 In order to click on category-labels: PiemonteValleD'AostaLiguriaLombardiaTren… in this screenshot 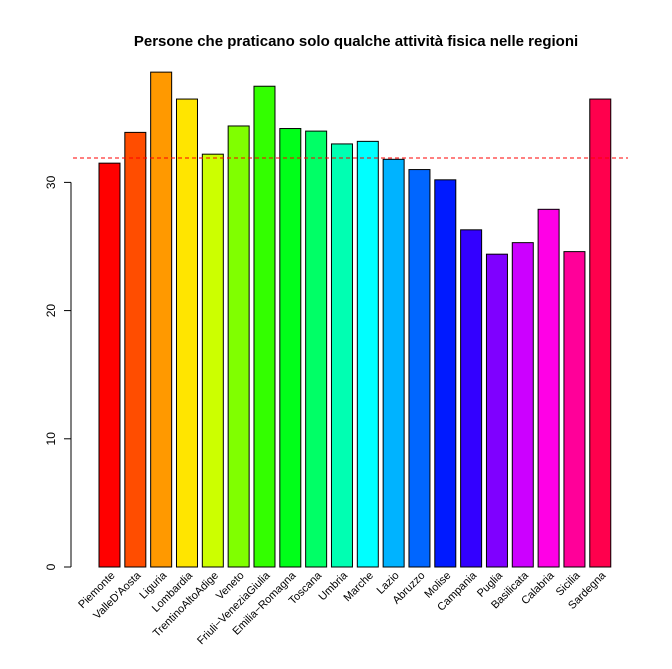, I will do `click(342, 608)`.